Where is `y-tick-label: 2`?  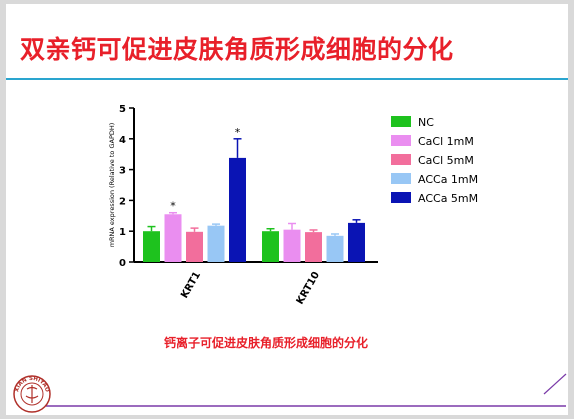 y-tick-label: 2 is located at coordinates (122, 201).